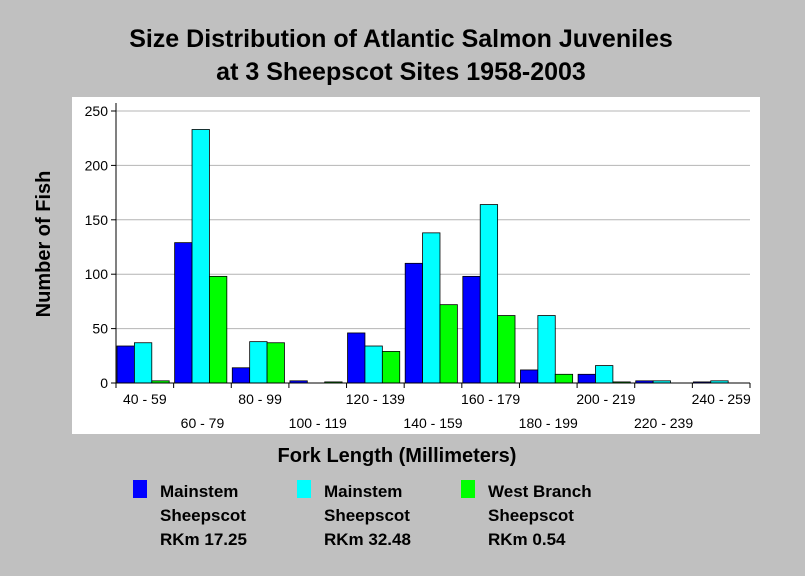 This screenshot has width=805, height=576. Describe the element at coordinates (260, 399) in the screenshot. I see `x-tick-label: 80 - 99` at that location.